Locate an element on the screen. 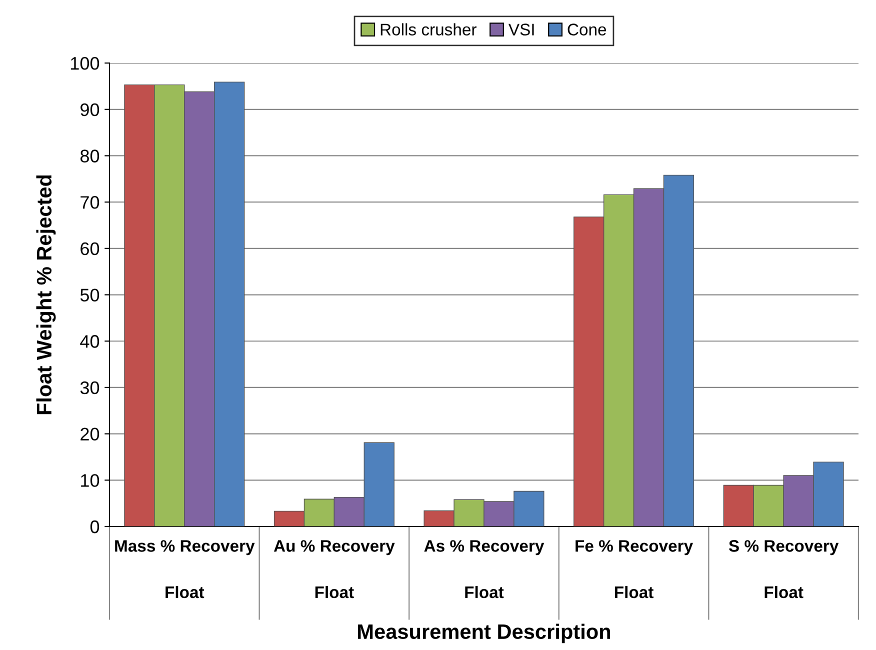 The image size is (876, 650). y-tick-label: 70 is located at coordinates (90, 202).